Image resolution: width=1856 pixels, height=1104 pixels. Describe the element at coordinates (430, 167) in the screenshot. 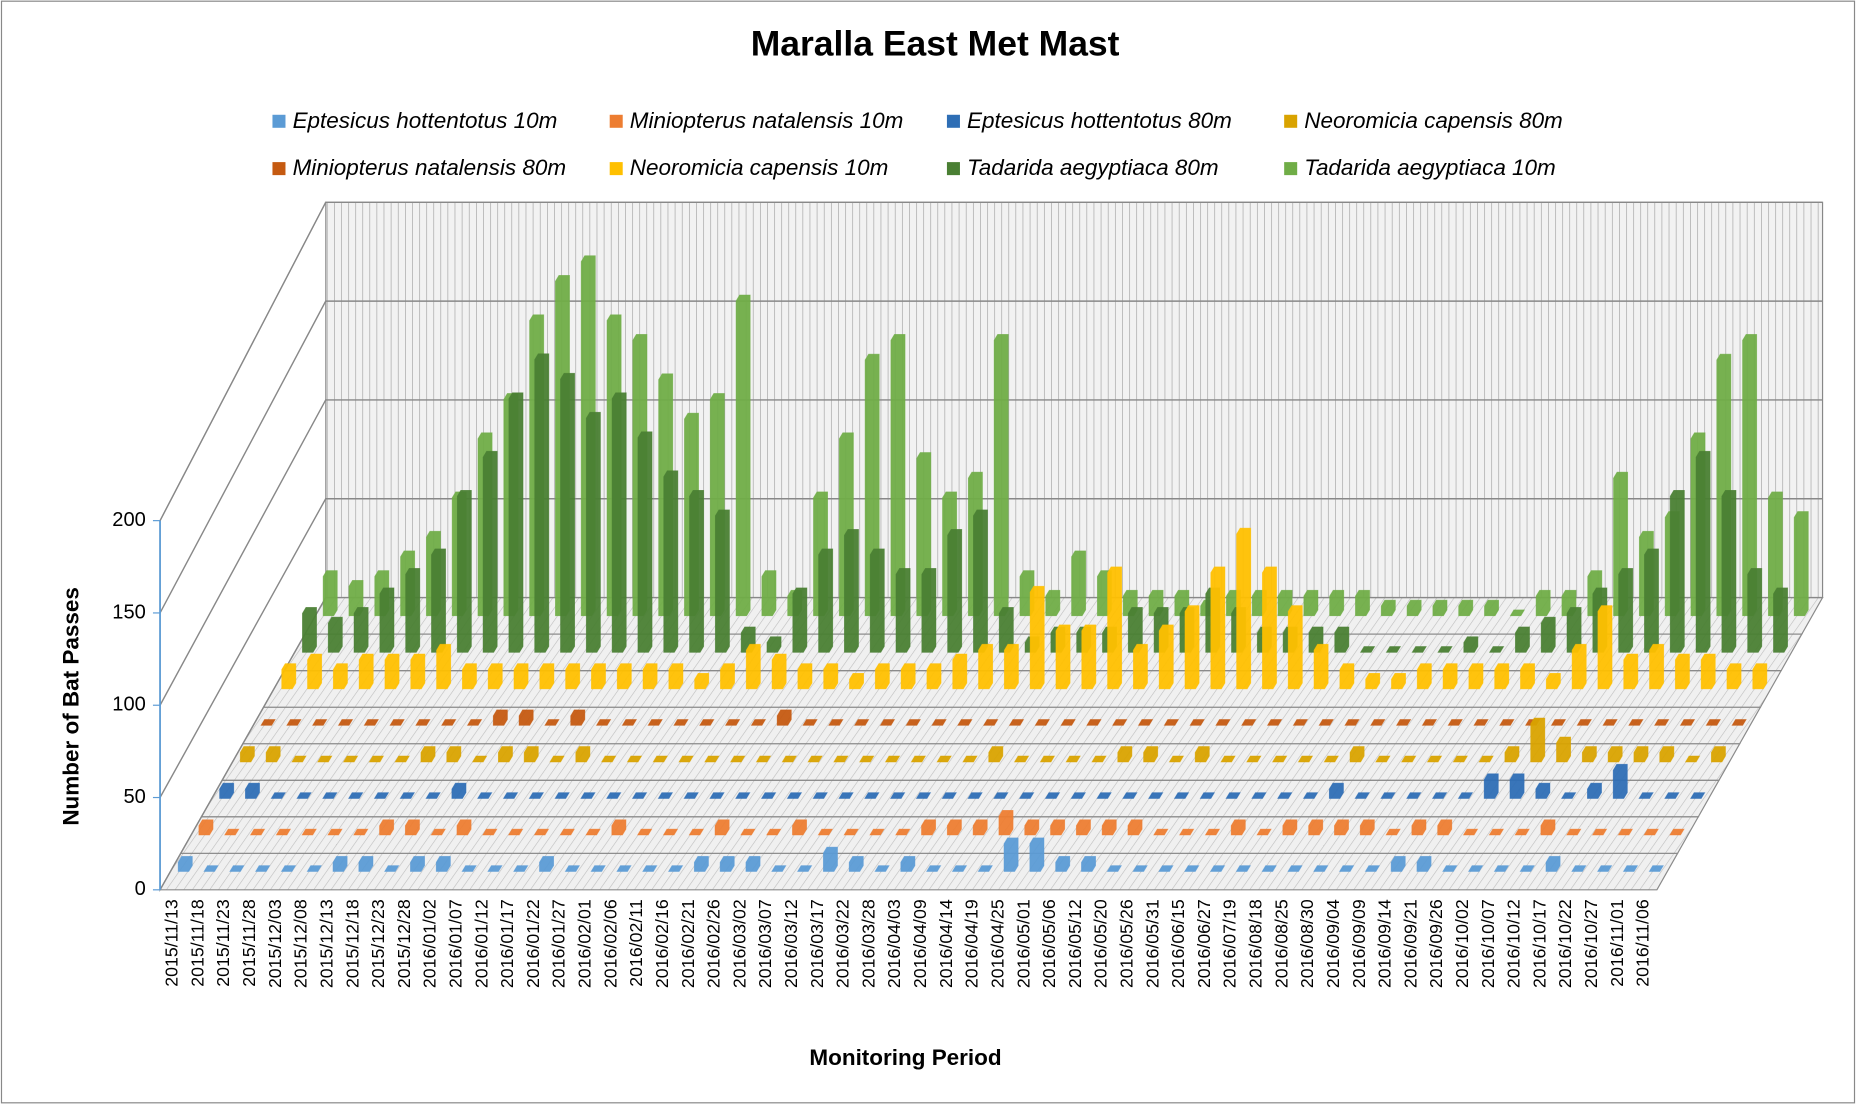

I see `legend-label: Miniopterus natalensis 80m` at that location.